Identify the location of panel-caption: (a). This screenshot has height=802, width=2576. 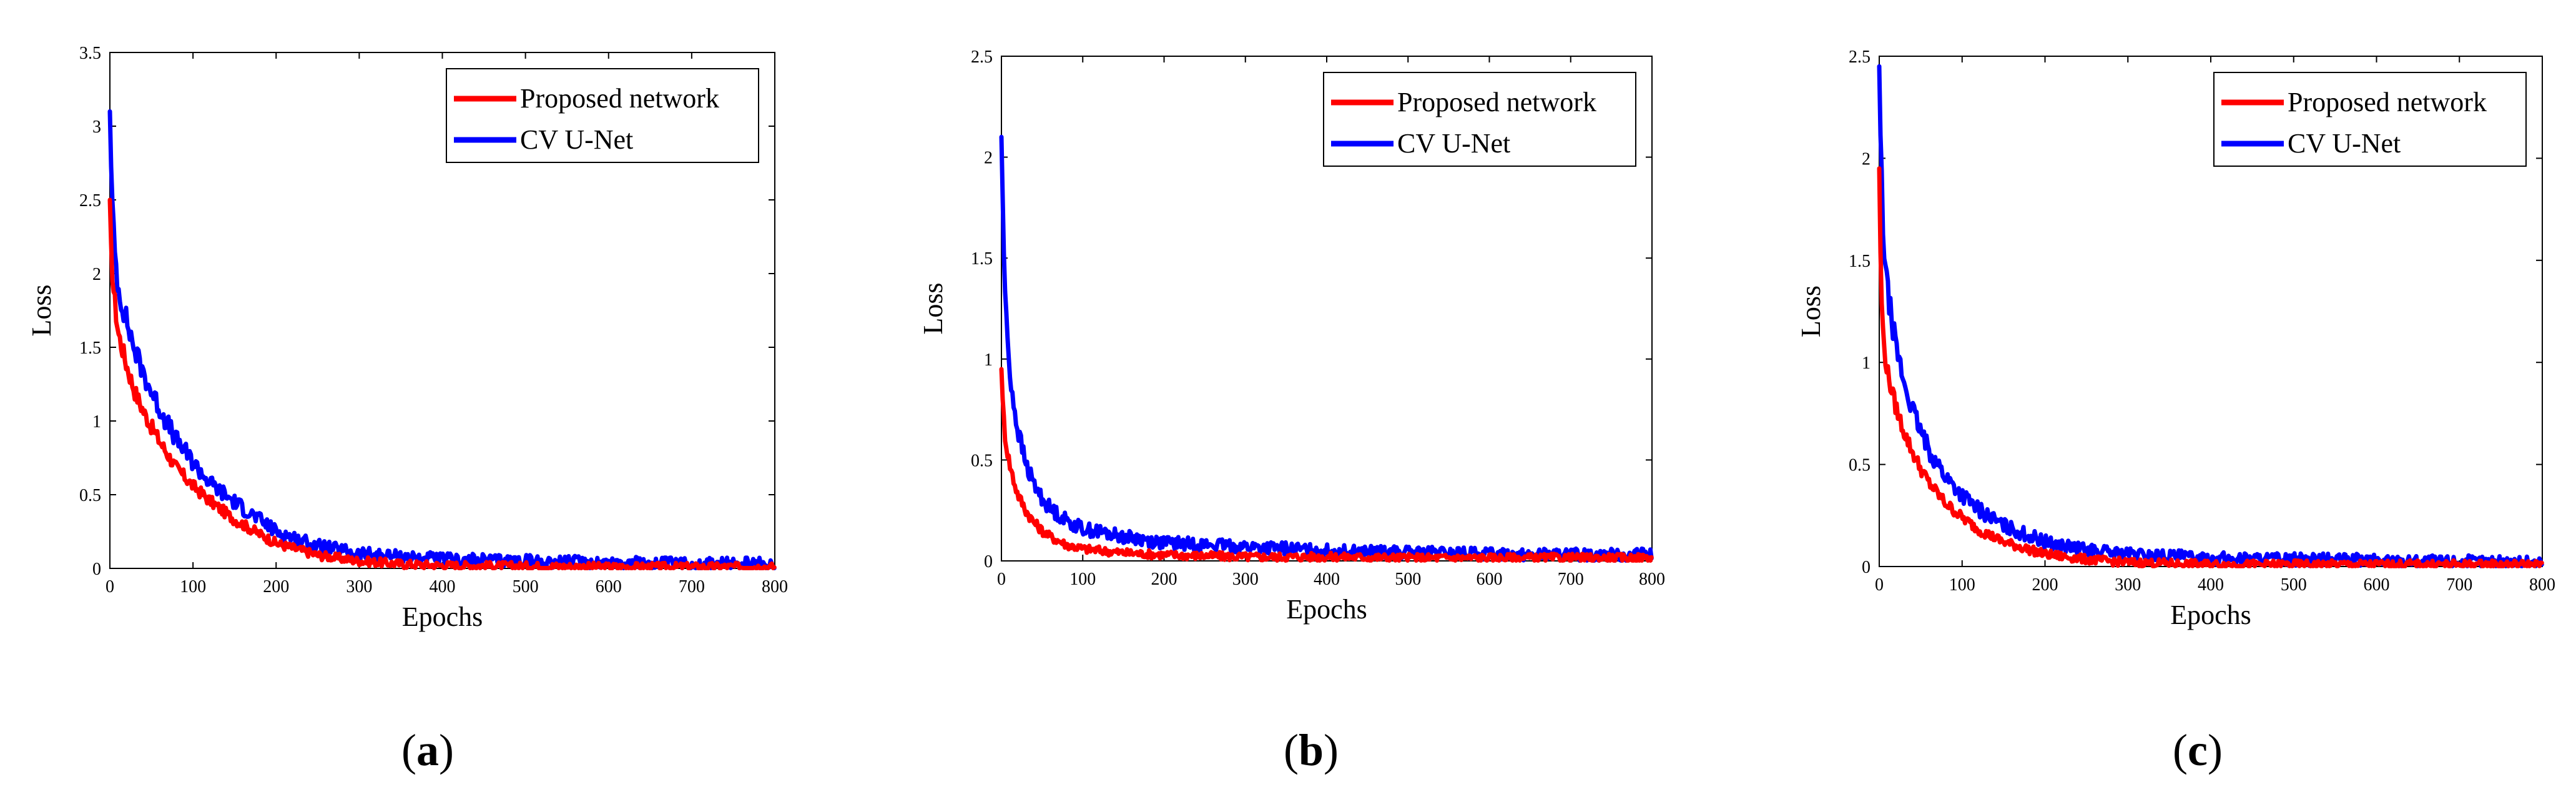
(427, 750).